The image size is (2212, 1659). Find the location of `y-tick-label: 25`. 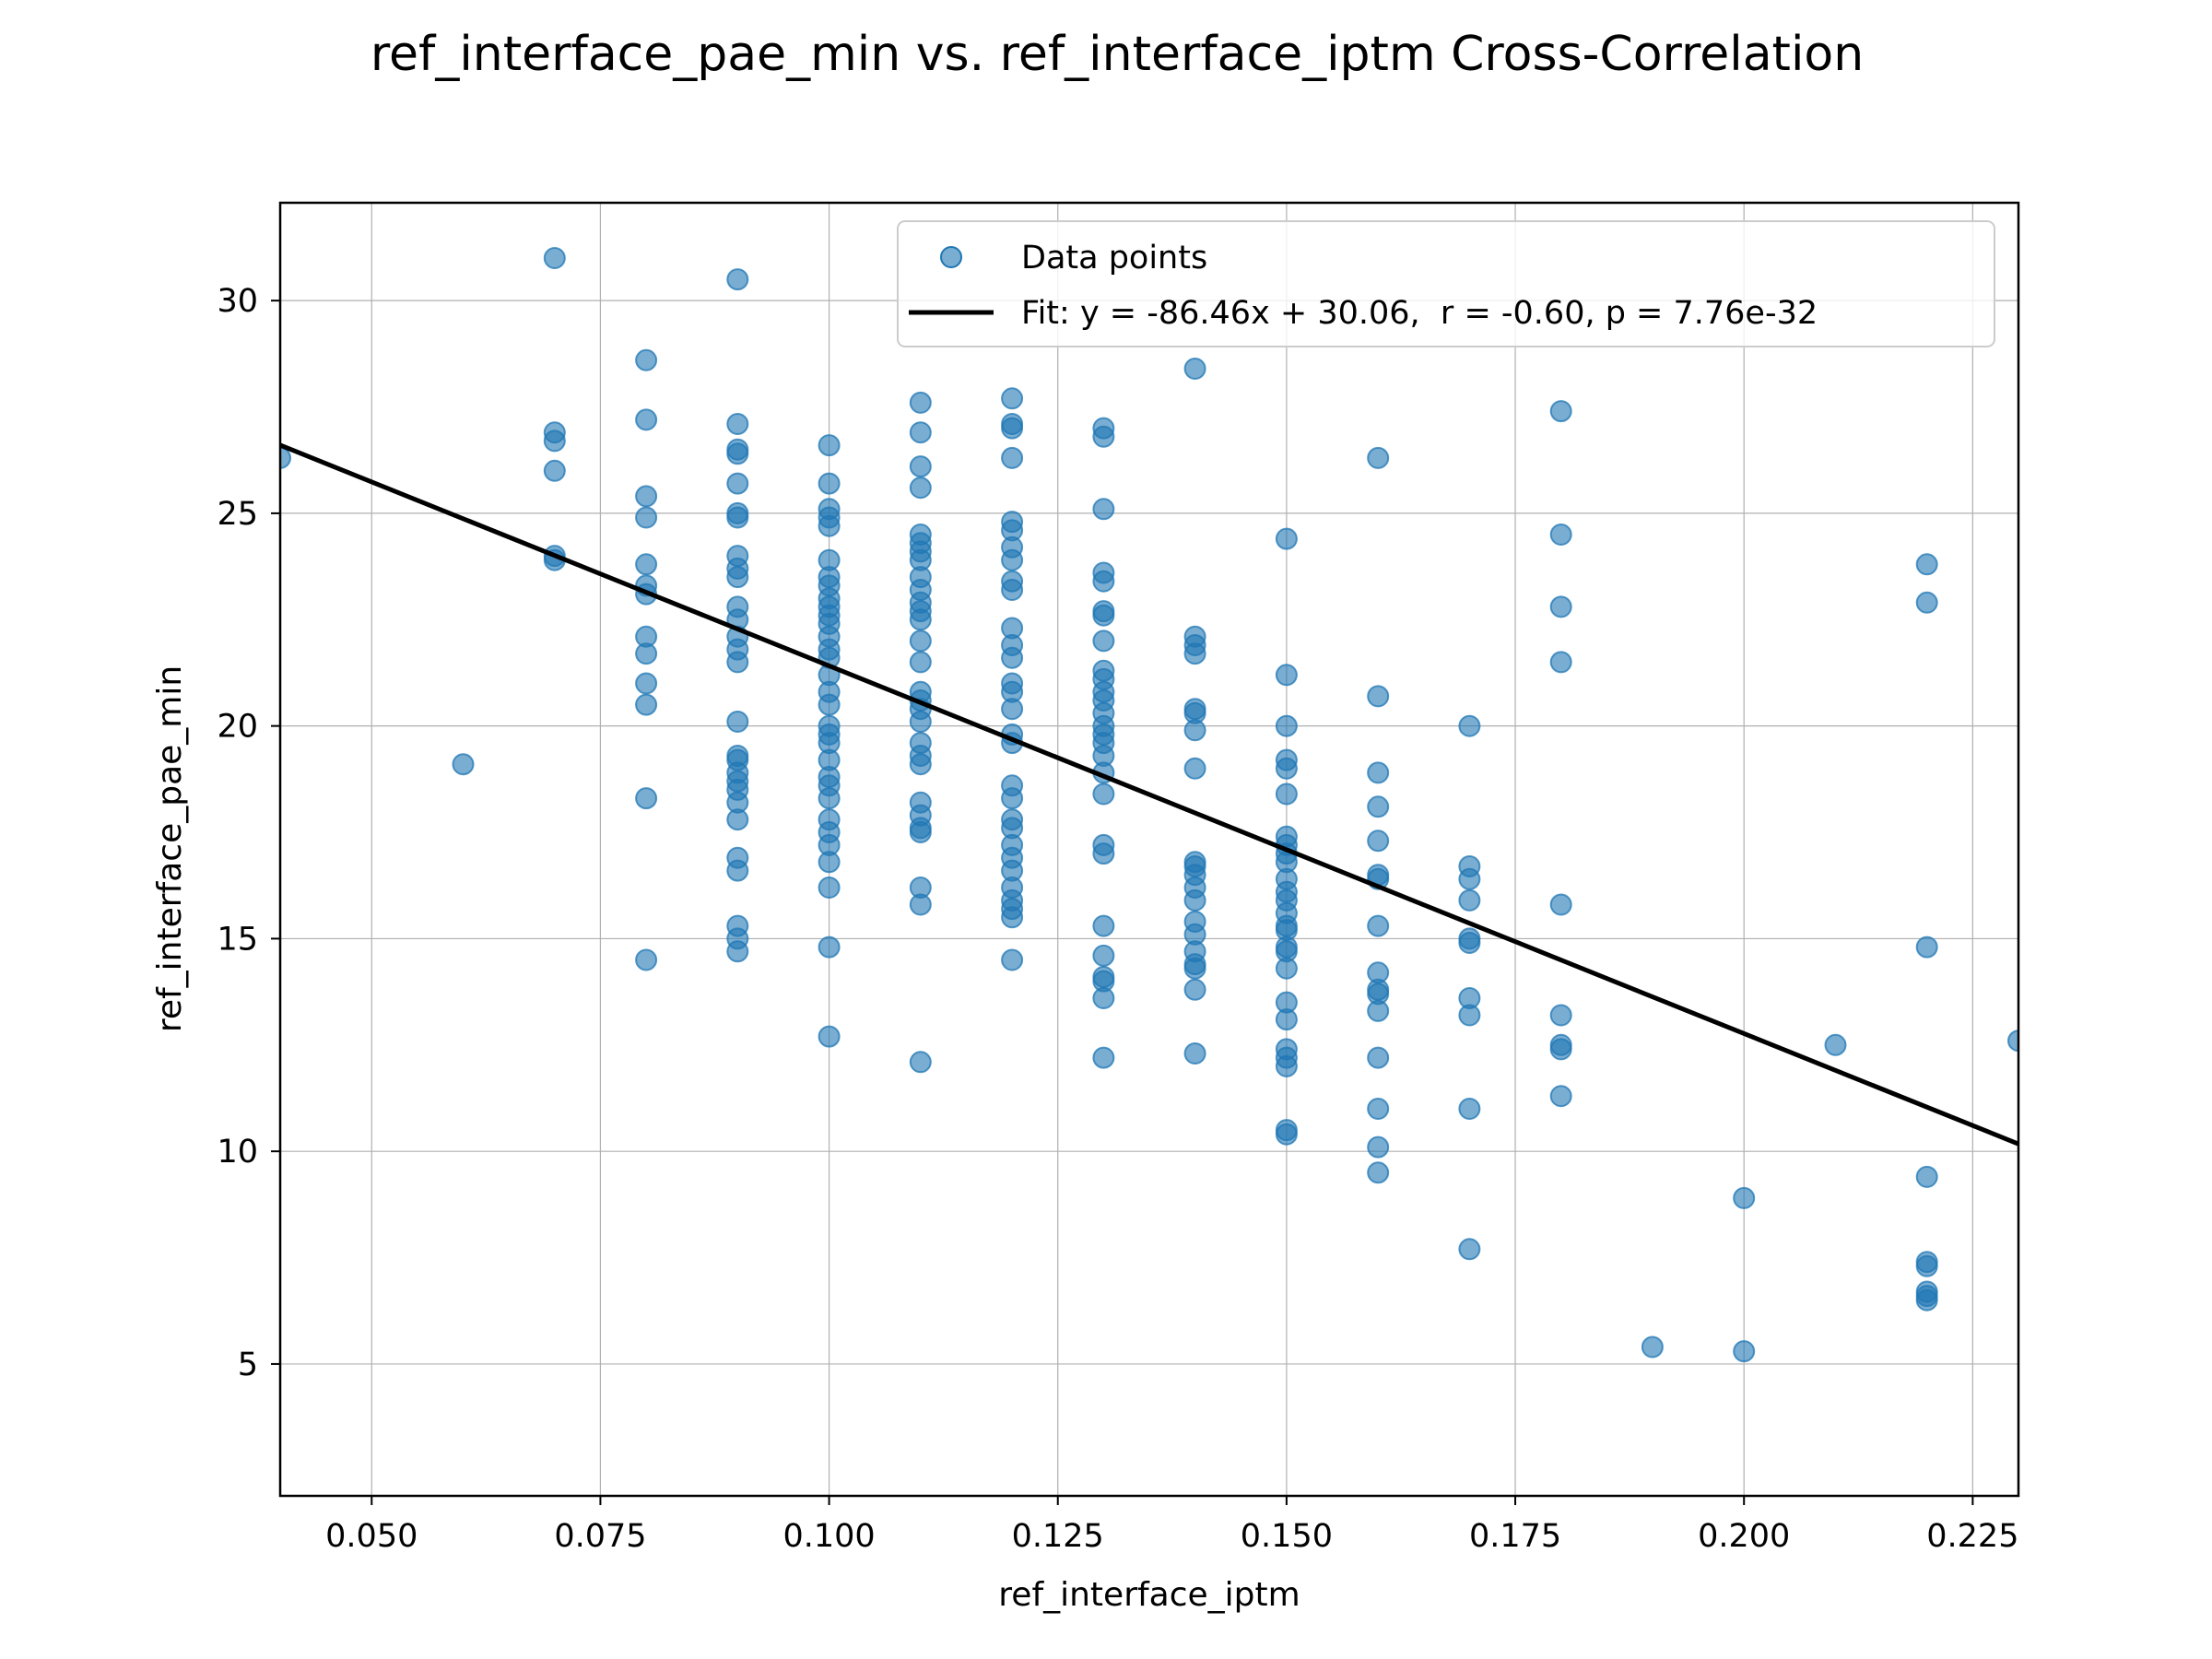

y-tick-label: 25 is located at coordinates (237, 514).